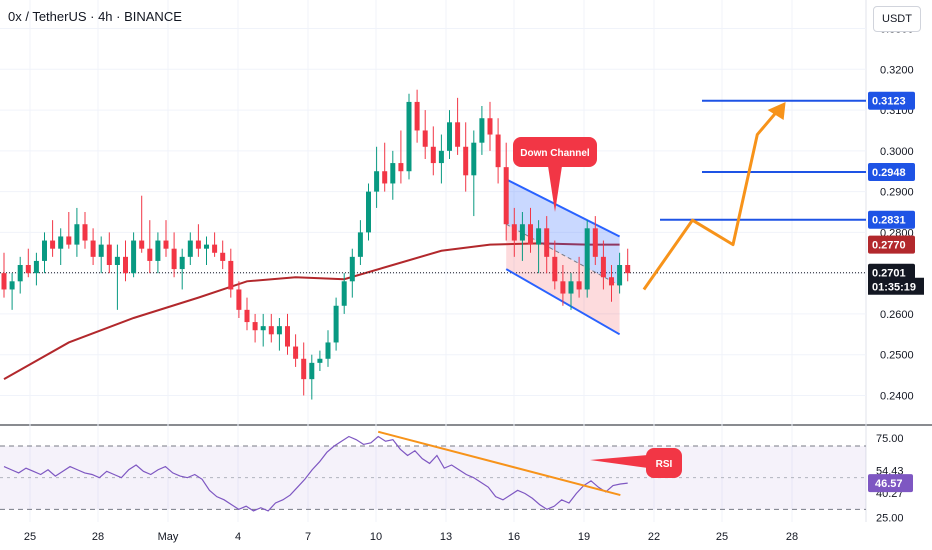  Describe the element at coordinates (446, 537) in the screenshot. I see `time-tick-label: 13` at that location.